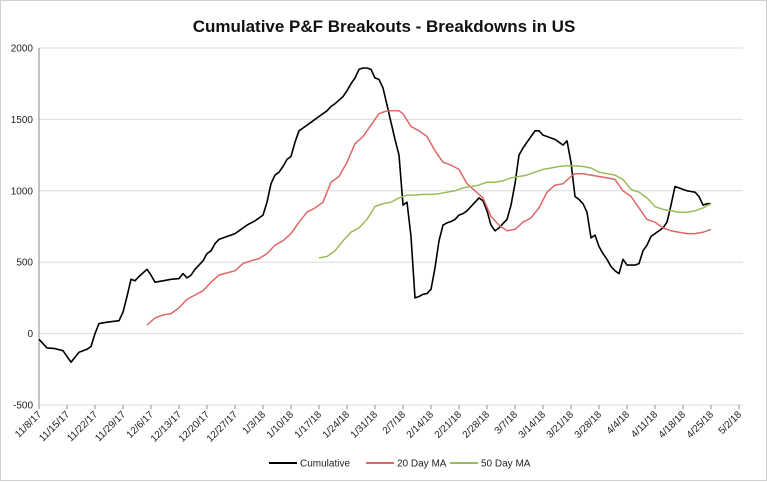 This screenshot has height=482, width=767. I want to click on y-tick-label: 1500, so click(22, 120).